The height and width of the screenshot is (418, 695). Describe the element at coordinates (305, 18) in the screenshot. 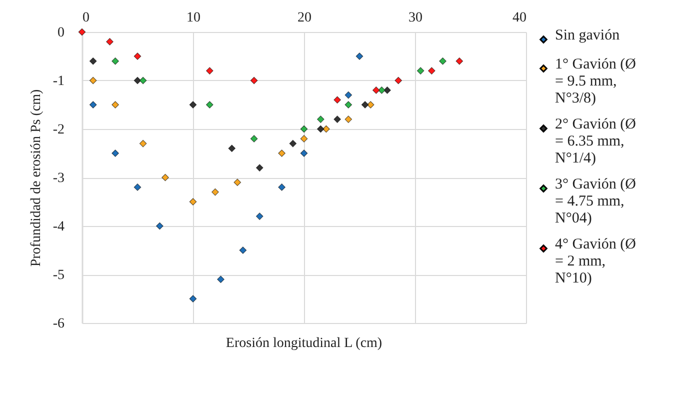

I see `x-tick-label: 20` at that location.